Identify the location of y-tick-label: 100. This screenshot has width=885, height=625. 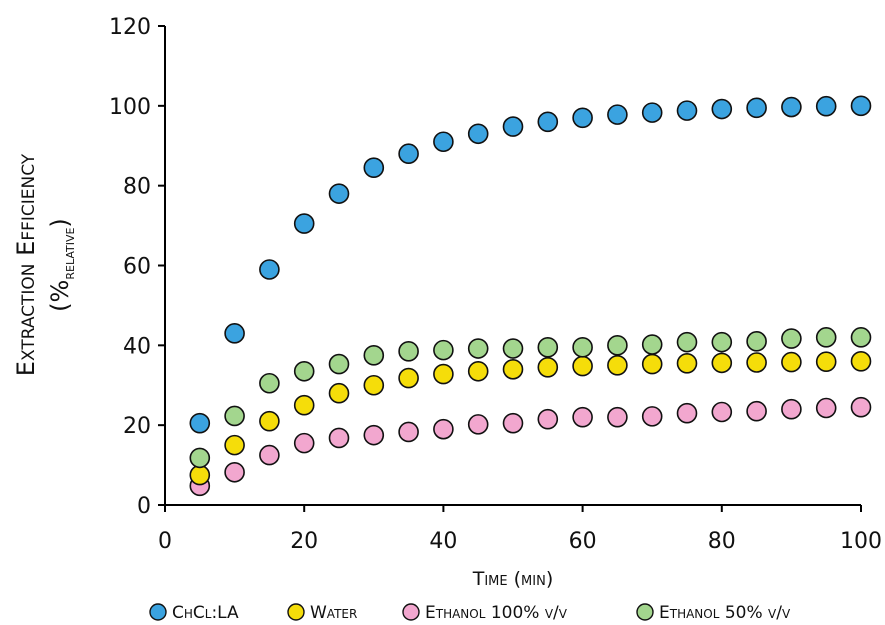
(130, 107).